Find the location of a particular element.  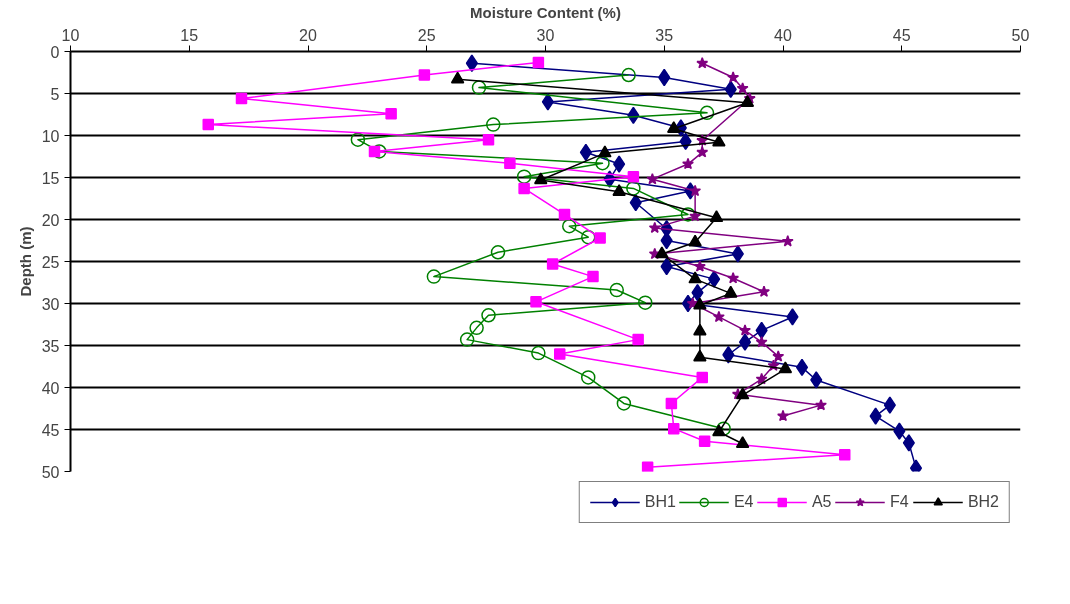

y-tick-label: 35 is located at coordinates (50, 346).